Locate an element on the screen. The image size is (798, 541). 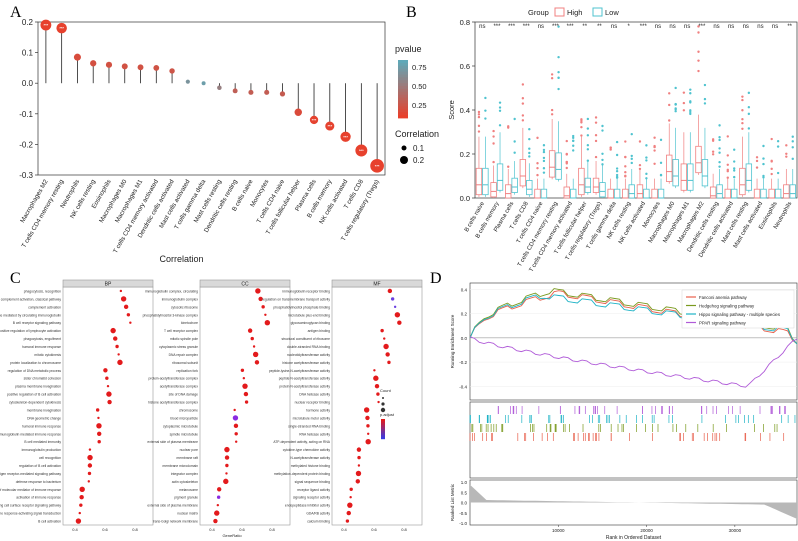
panel-d-metric-tick-label: 0.5 is located at coordinates (464, 492).